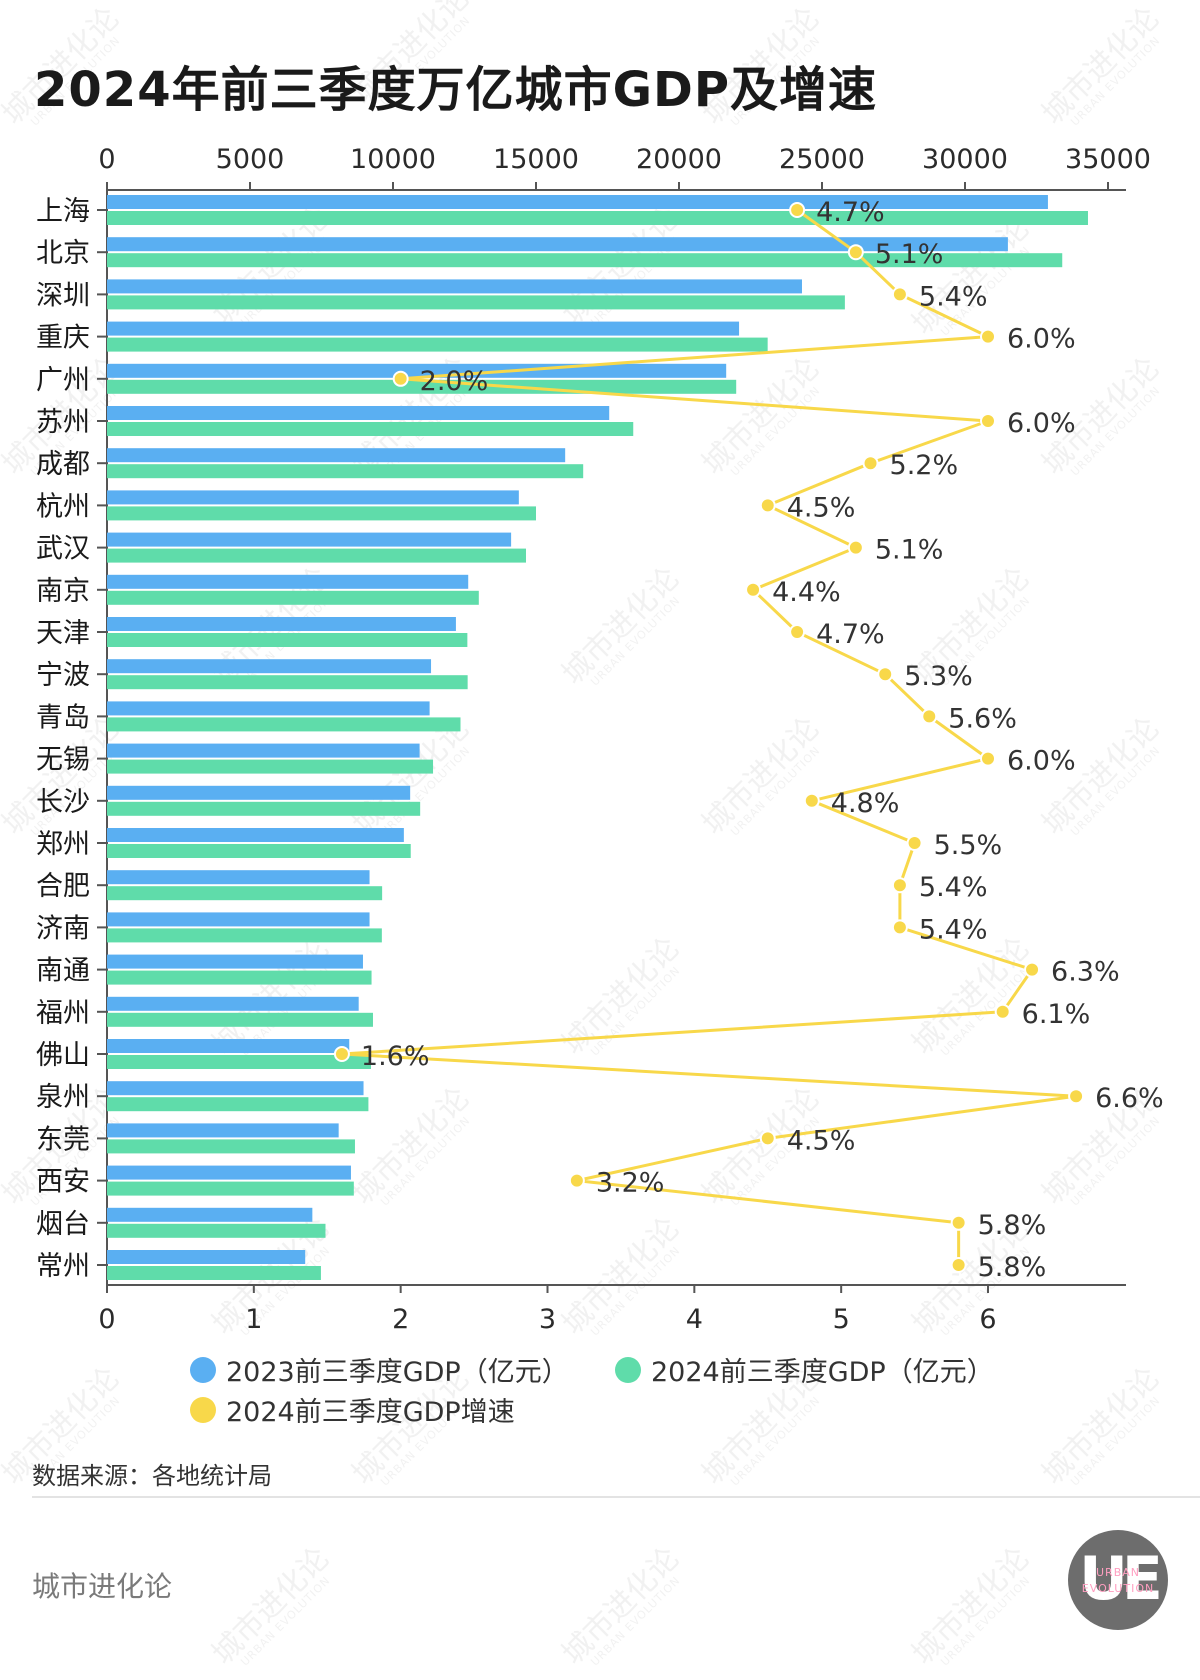  What do you see at coordinates (694, 1319) in the screenshot?
I see `bottom-tick-label: 4` at bounding box center [694, 1319].